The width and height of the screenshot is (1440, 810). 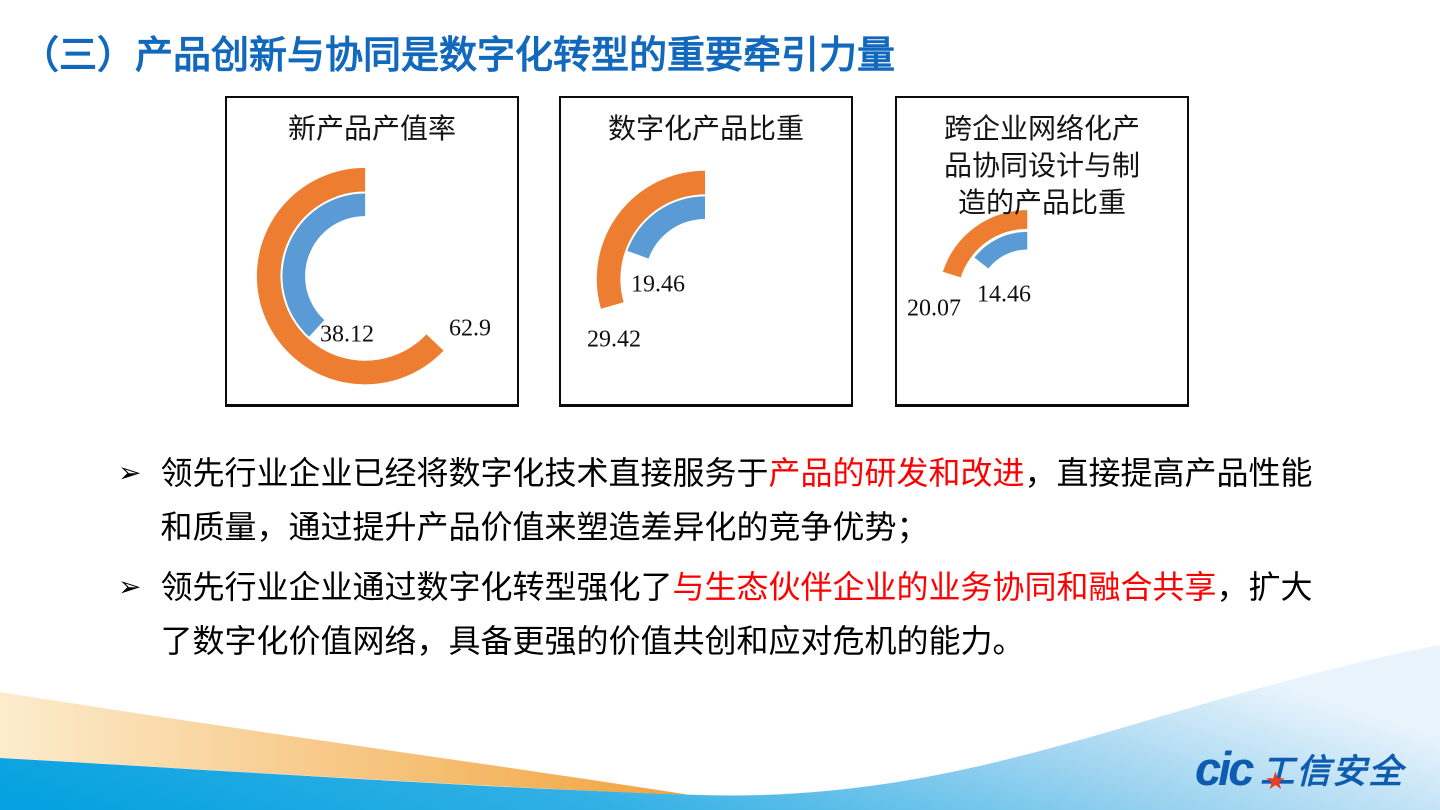 What do you see at coordinates (705, 129) in the screenshot?
I see `chart-title: 数字化产品比重` at bounding box center [705, 129].